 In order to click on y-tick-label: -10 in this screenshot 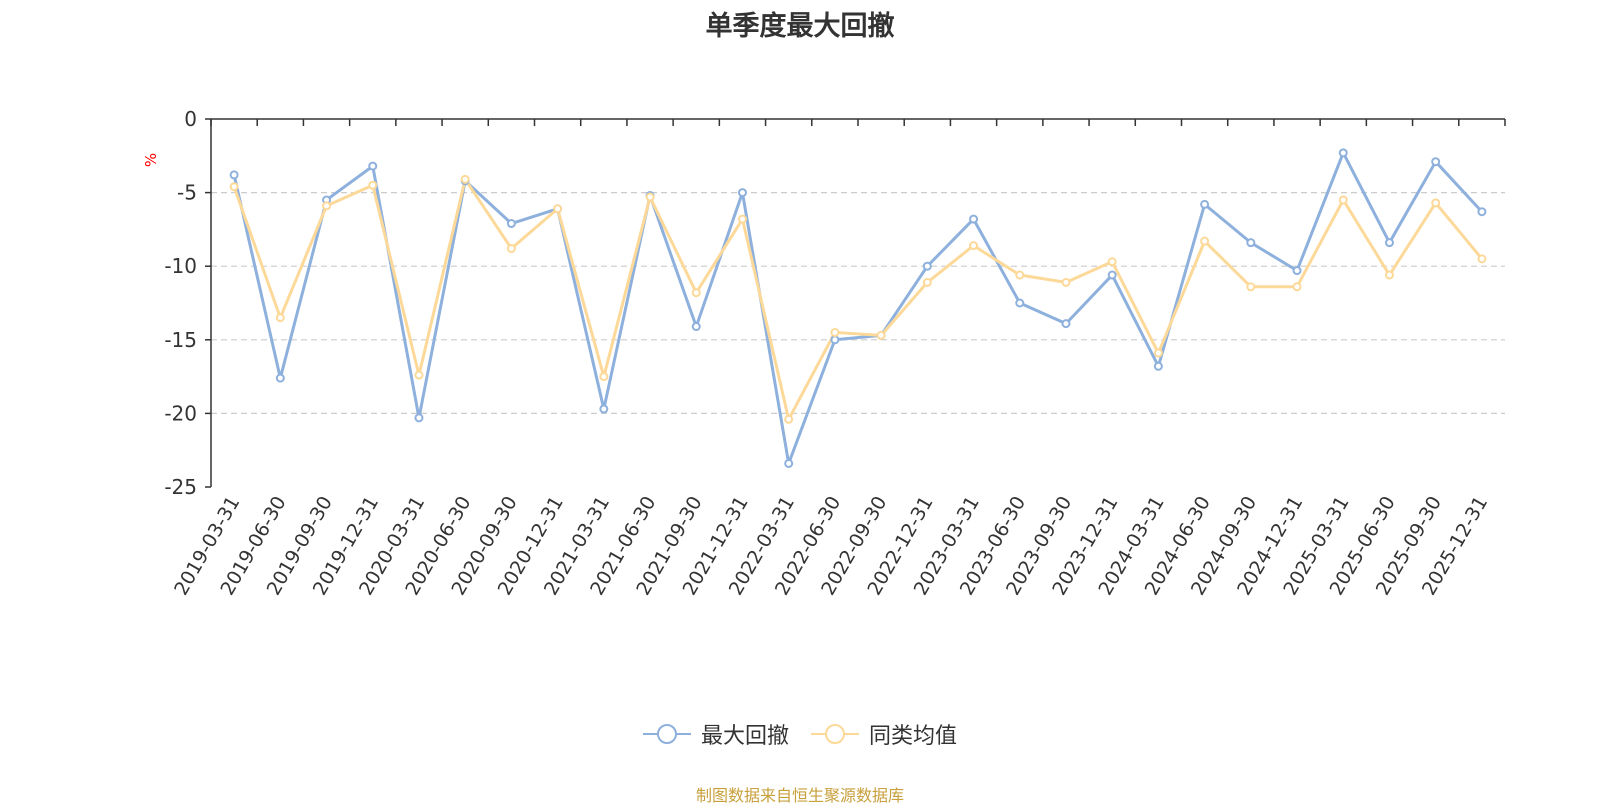, I will do `click(180, 266)`.